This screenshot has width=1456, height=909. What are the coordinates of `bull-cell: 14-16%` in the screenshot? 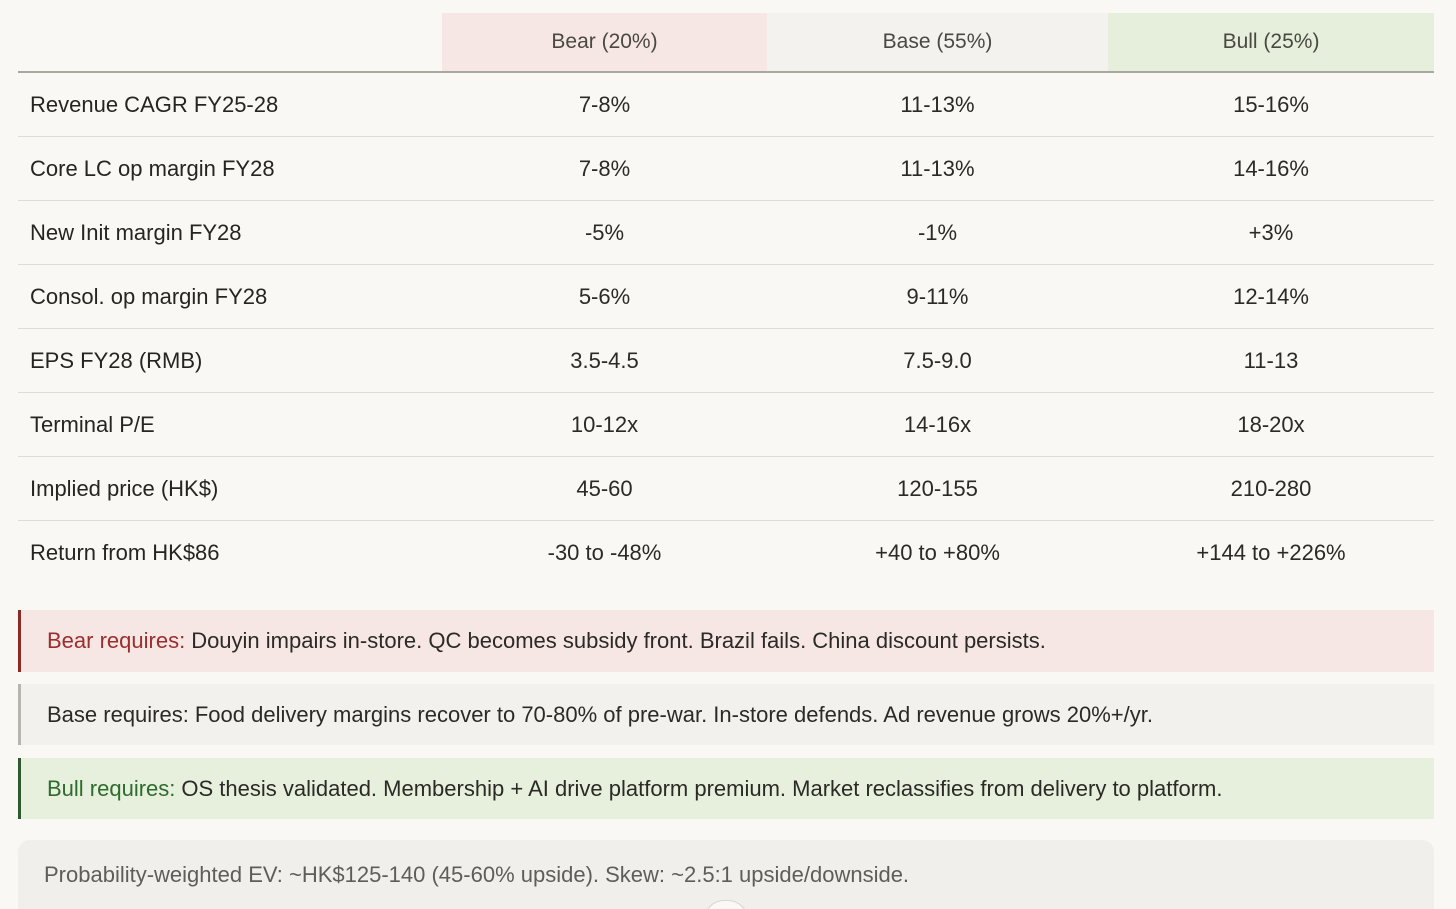 It's located at (1271, 168).